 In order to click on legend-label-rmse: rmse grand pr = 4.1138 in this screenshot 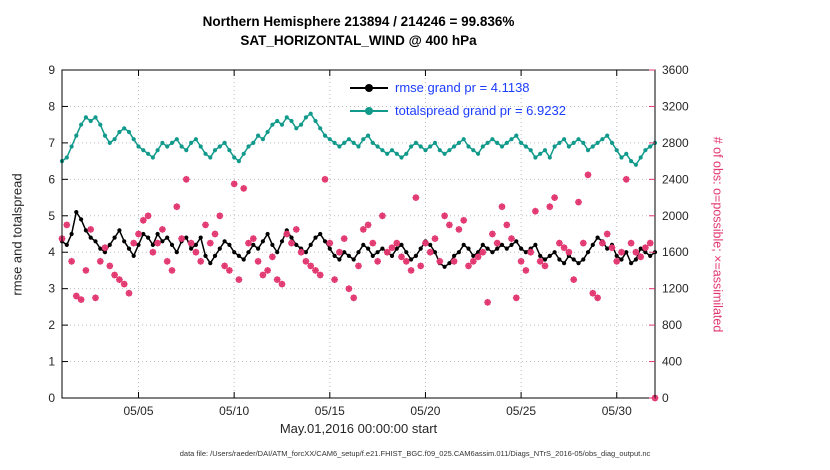, I will do `click(462, 87)`.